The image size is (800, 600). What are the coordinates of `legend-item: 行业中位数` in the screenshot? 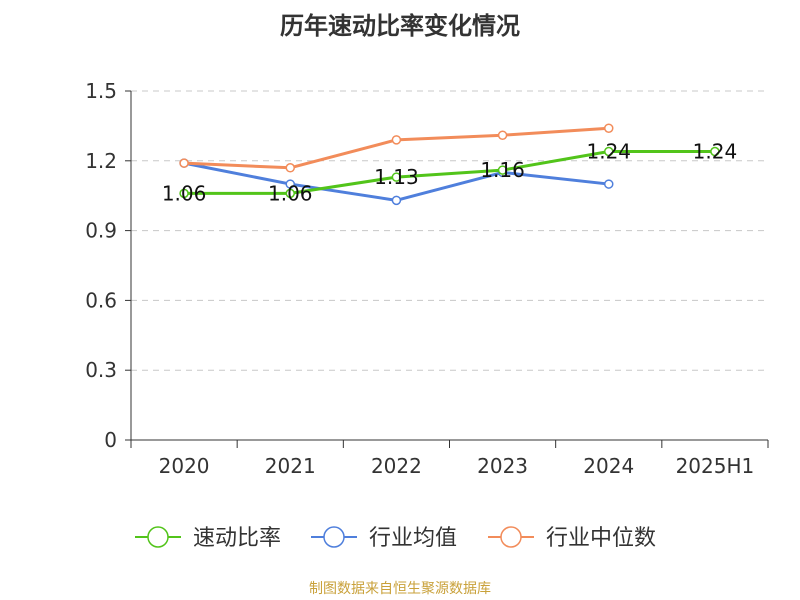 It's located at (572, 538).